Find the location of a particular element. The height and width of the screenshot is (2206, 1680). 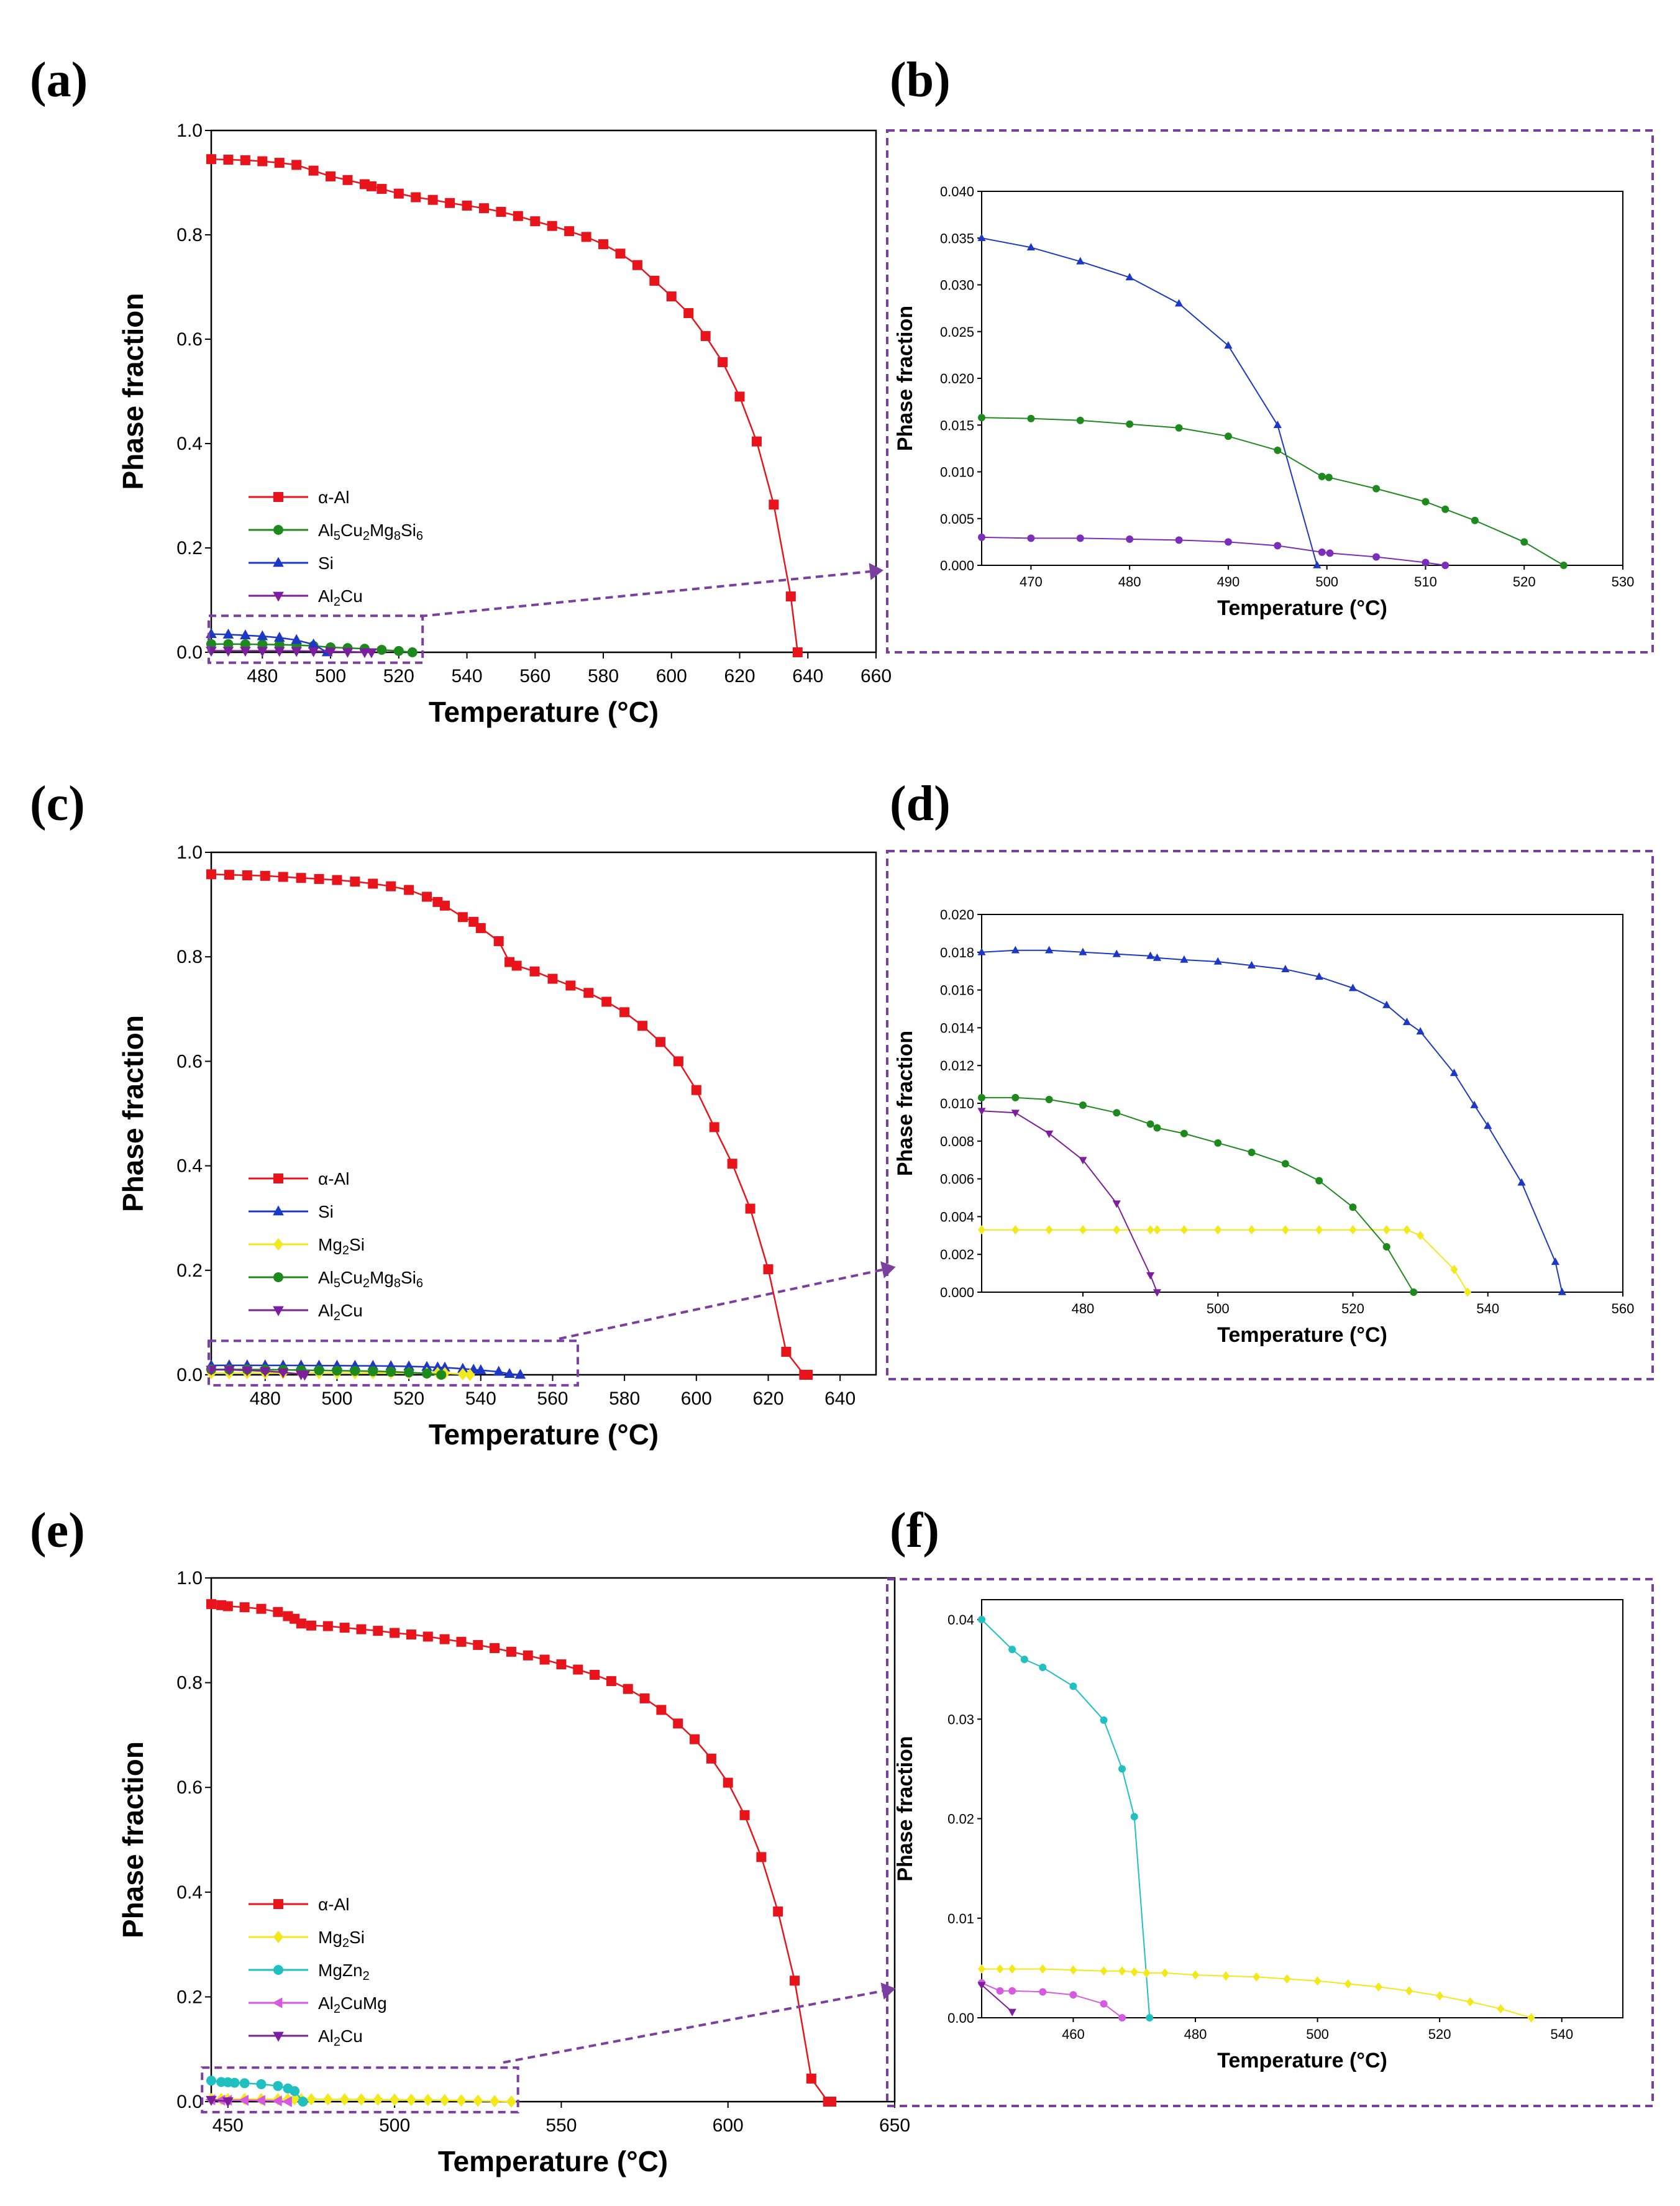

x-tick-label: 580 is located at coordinates (603, 676).